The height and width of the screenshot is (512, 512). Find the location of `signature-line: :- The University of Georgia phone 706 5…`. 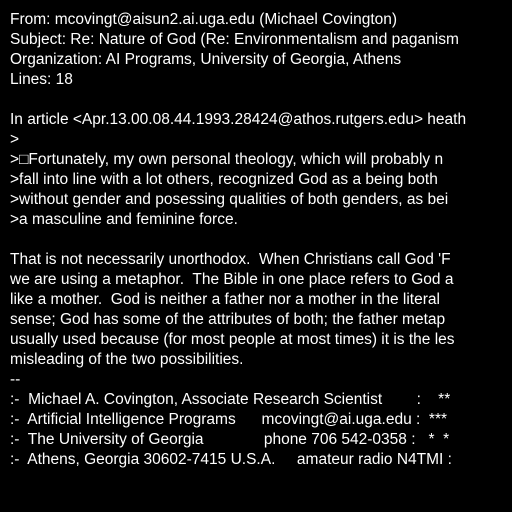

signature-line: :- The University of Georgia phone 706 5… is located at coordinates (230, 439).